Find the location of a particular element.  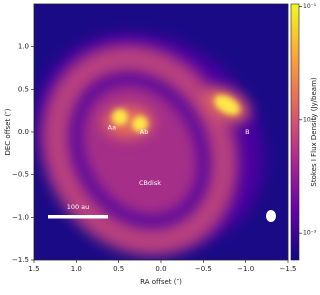

x-tick-label: 0.5 is located at coordinates (118, 269).